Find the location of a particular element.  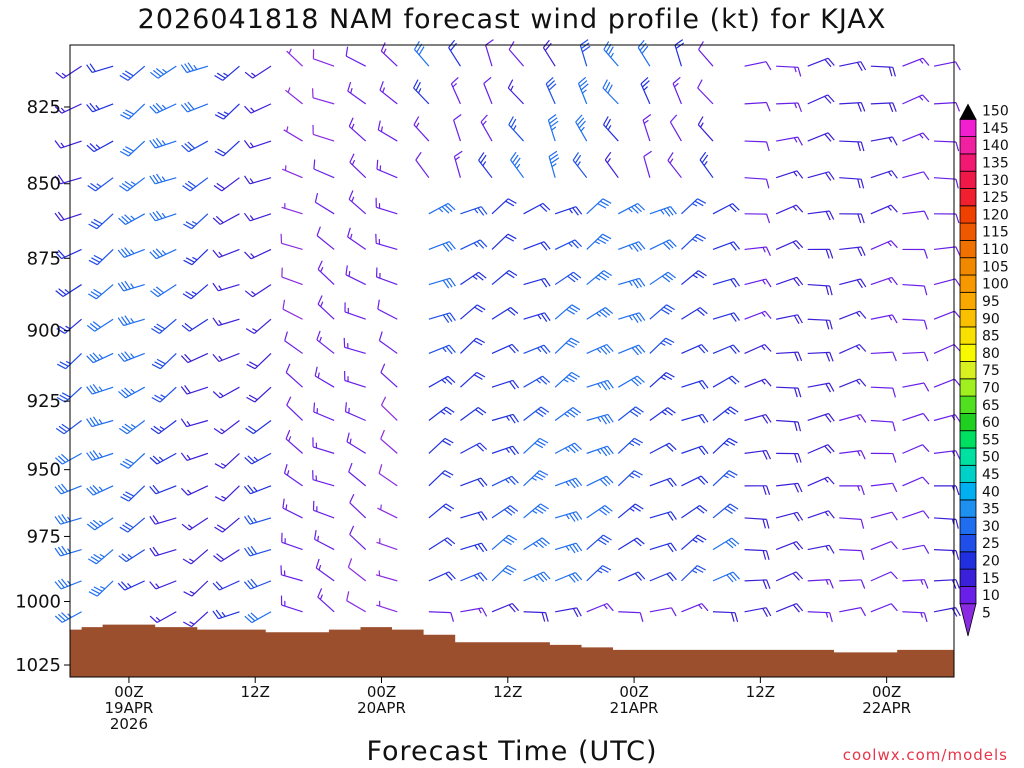

colorbar-label: 120 is located at coordinates (995, 215).